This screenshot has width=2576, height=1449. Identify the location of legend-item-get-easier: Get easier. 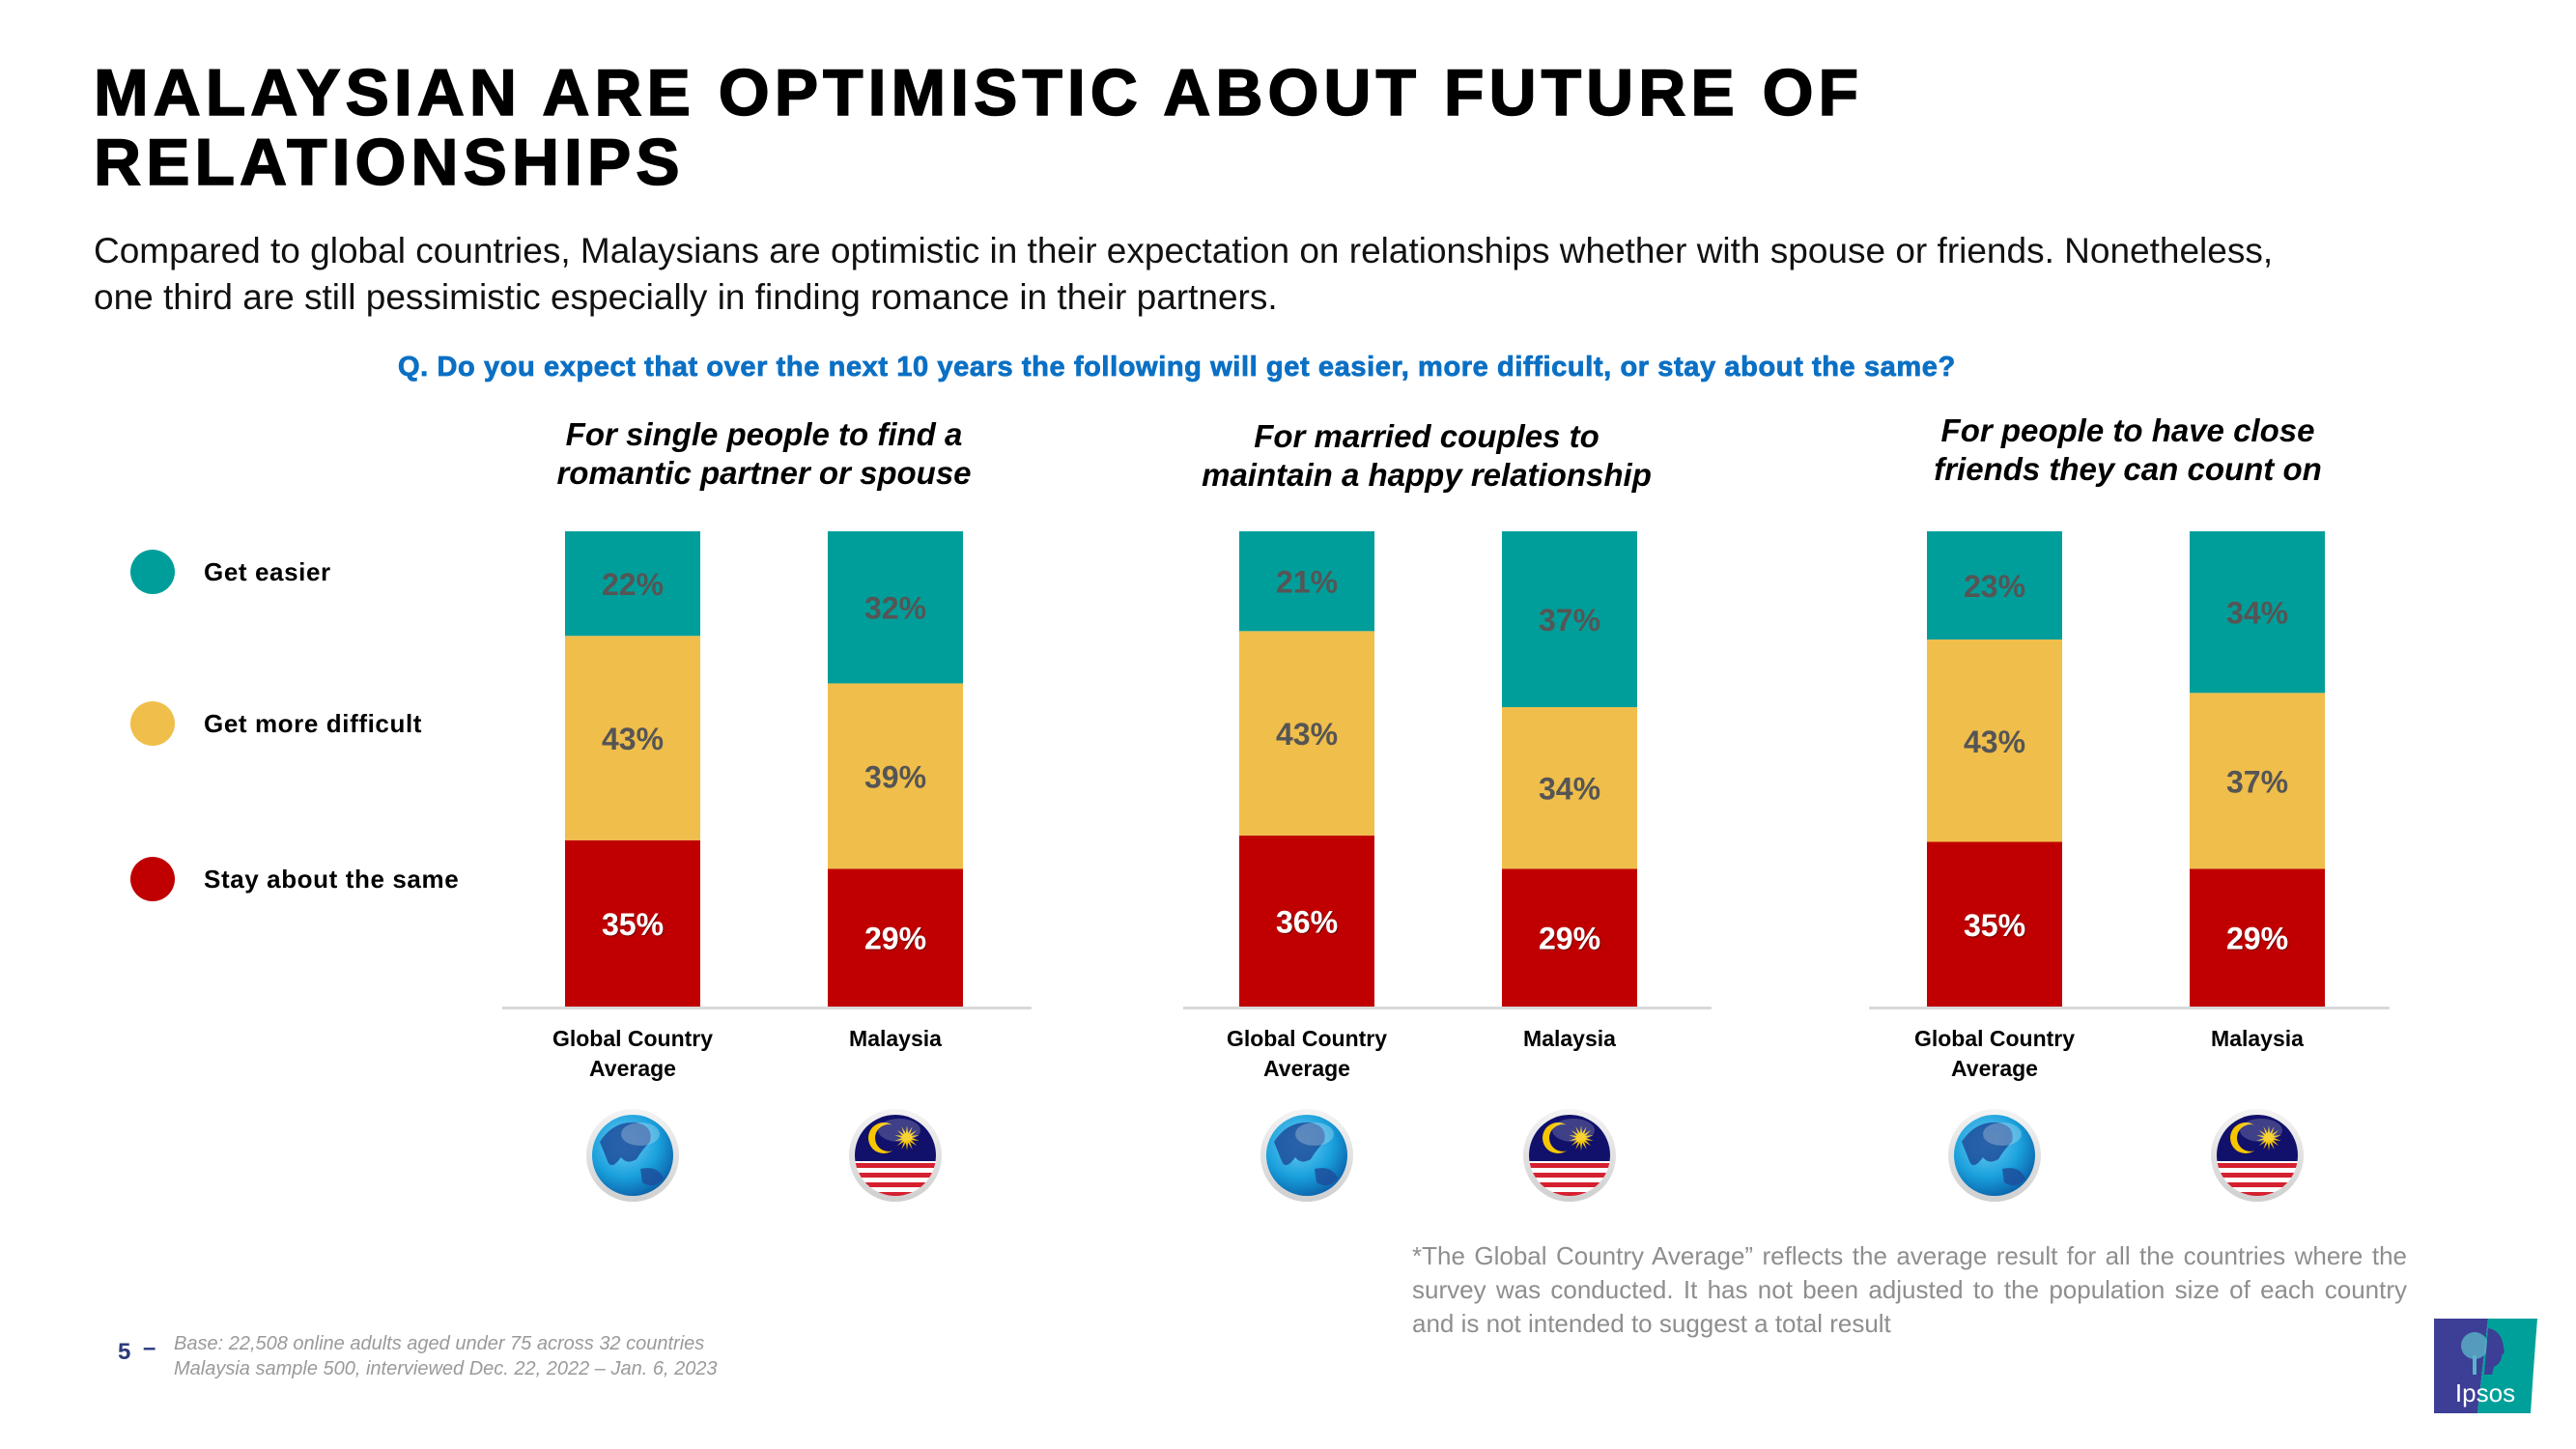
(230, 572).